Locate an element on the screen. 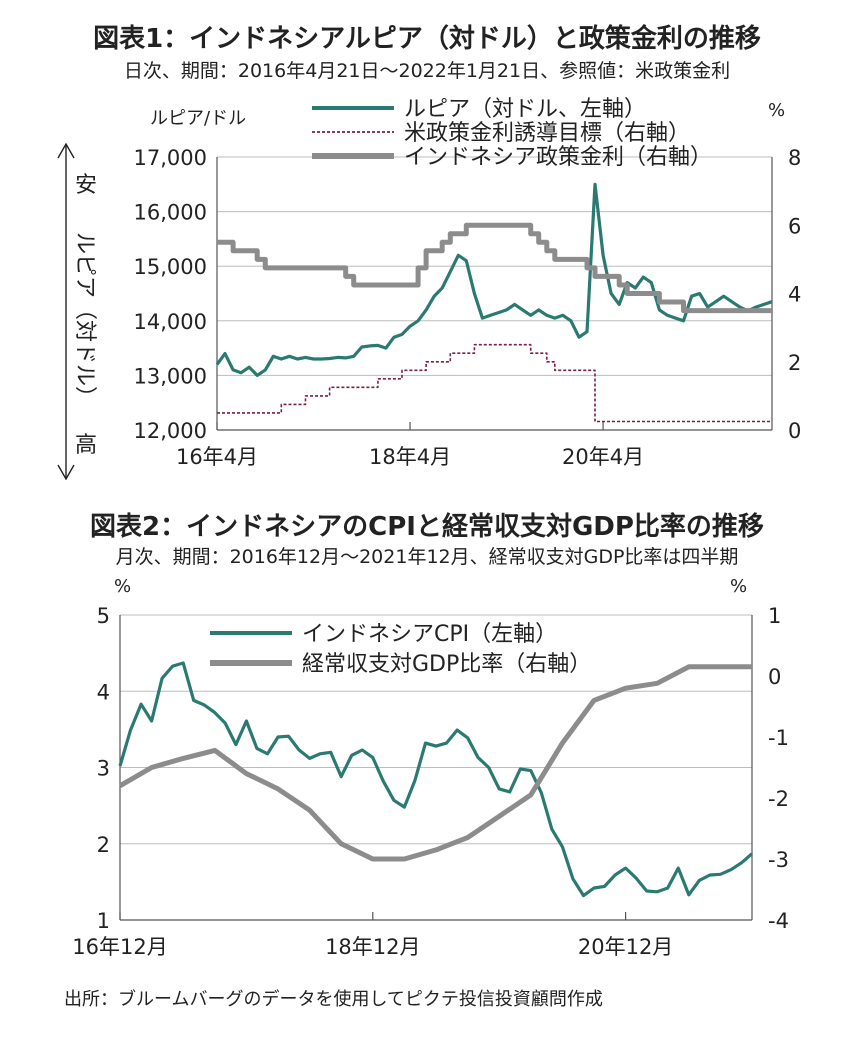  legend-label-1: 米政策金利誘導目標（右軸） is located at coordinates (547, 133).